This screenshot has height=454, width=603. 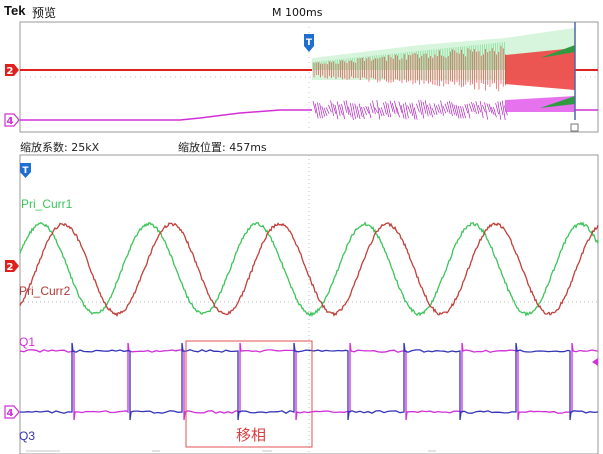 What do you see at coordinates (27, 342) in the screenshot?
I see `label-q1: Q1` at bounding box center [27, 342].